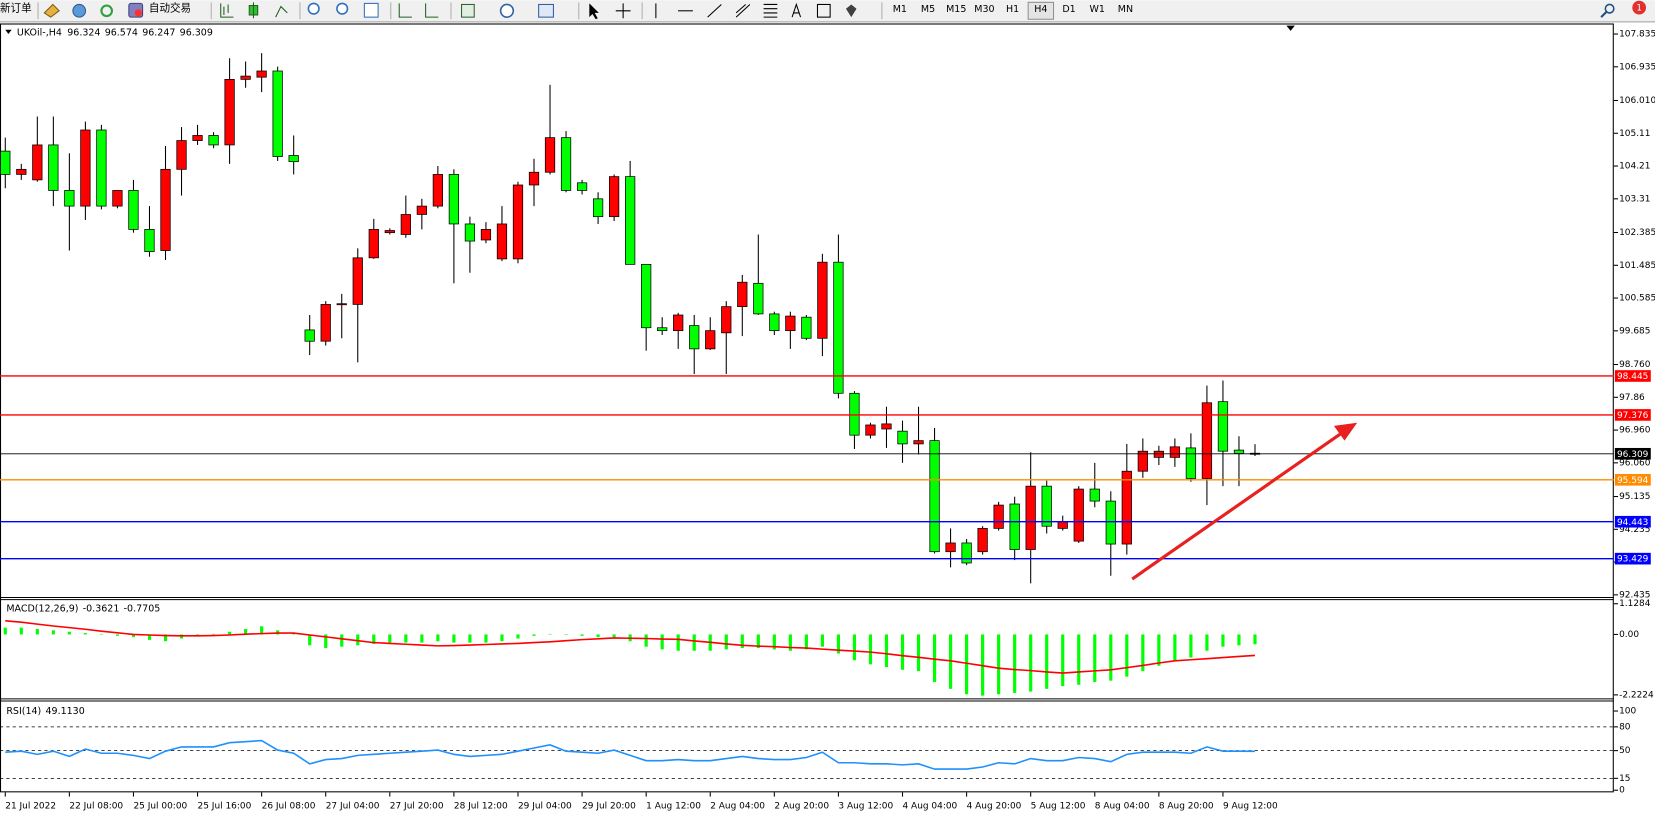 The height and width of the screenshot is (819, 1655). What do you see at coordinates (289, 807) in the screenshot?
I see `x-tick-label: 26 Jul 08:00` at bounding box center [289, 807].